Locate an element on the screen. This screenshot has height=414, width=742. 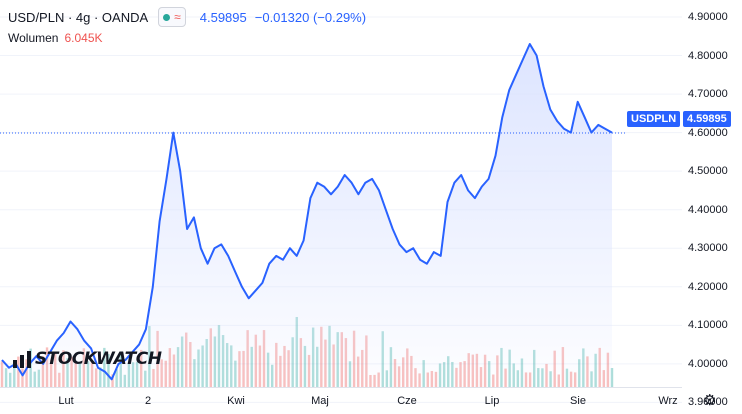
x-tick-label: Kwi is located at coordinates (236, 401).